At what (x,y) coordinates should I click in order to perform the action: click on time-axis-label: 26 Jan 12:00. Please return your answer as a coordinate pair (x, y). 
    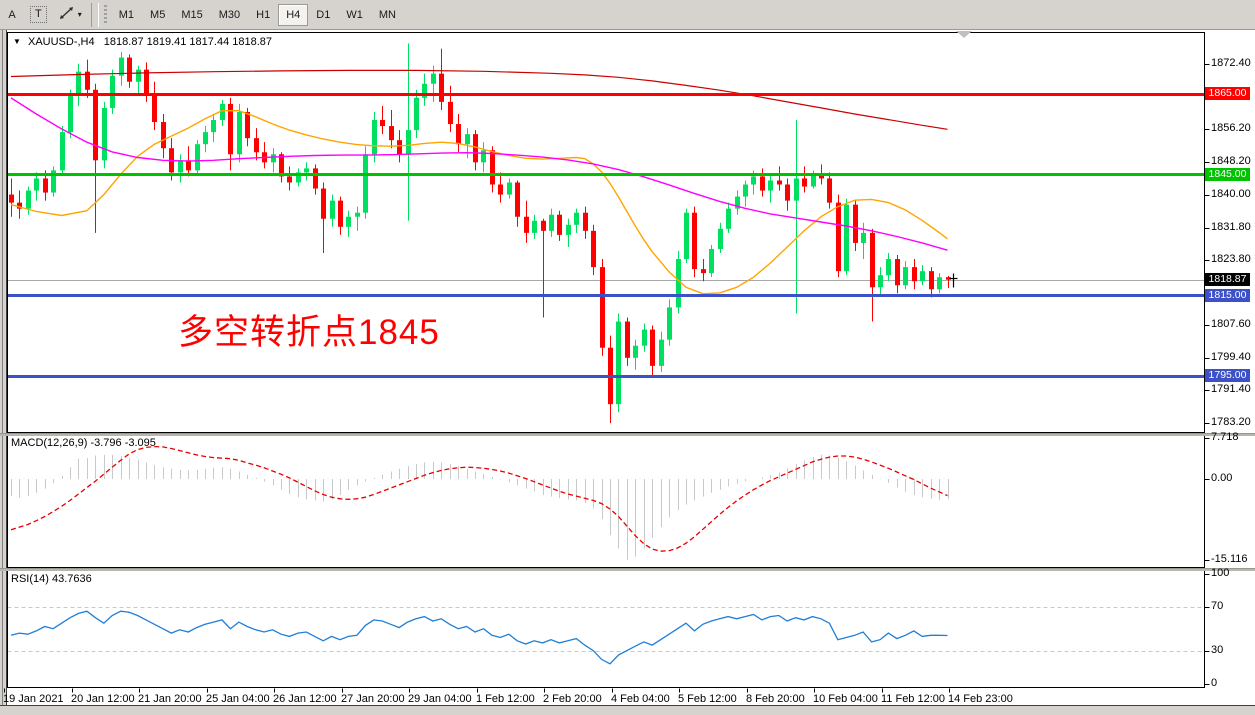
    Looking at the image, I should click on (305, 699).